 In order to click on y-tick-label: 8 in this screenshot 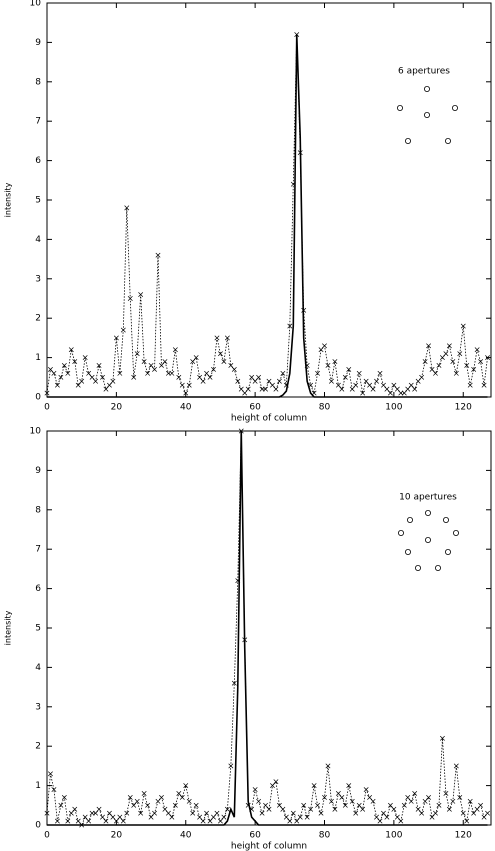, I will do `click(38, 82)`.